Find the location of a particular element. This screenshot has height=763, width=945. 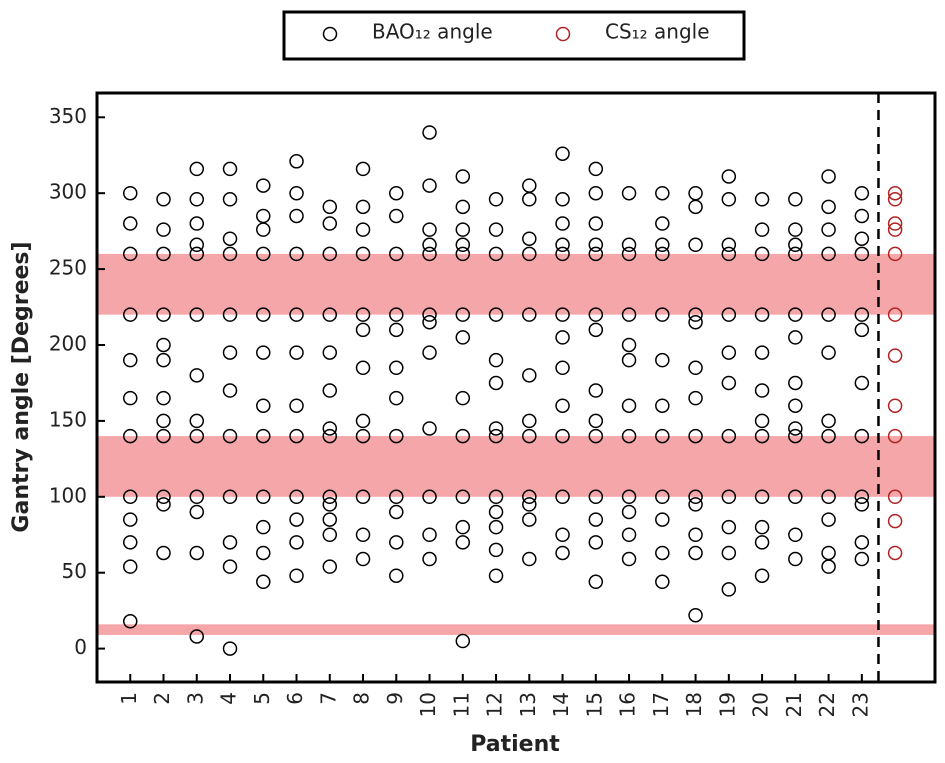

x-tick-label: 11 is located at coordinates (461, 704).